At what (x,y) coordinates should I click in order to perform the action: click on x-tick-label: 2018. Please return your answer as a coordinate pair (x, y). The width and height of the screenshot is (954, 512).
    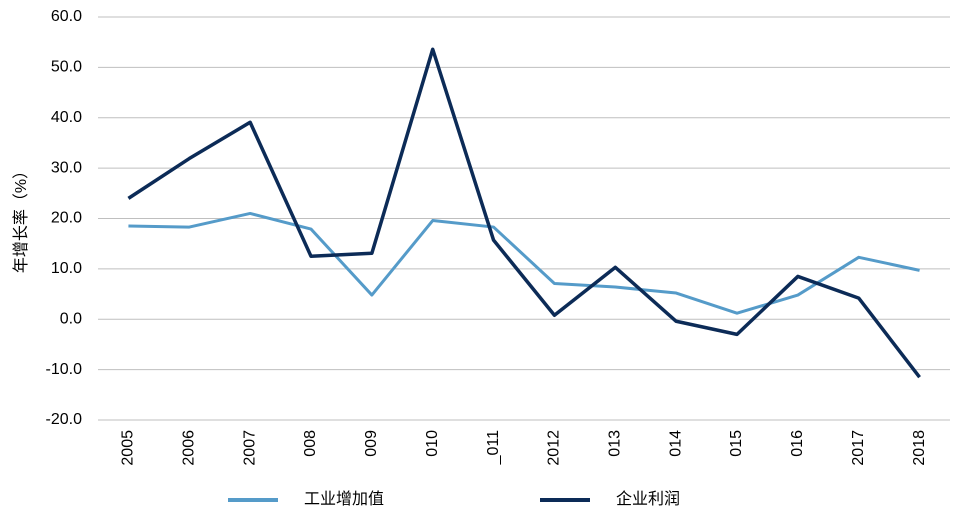
    Looking at the image, I should click on (919, 448).